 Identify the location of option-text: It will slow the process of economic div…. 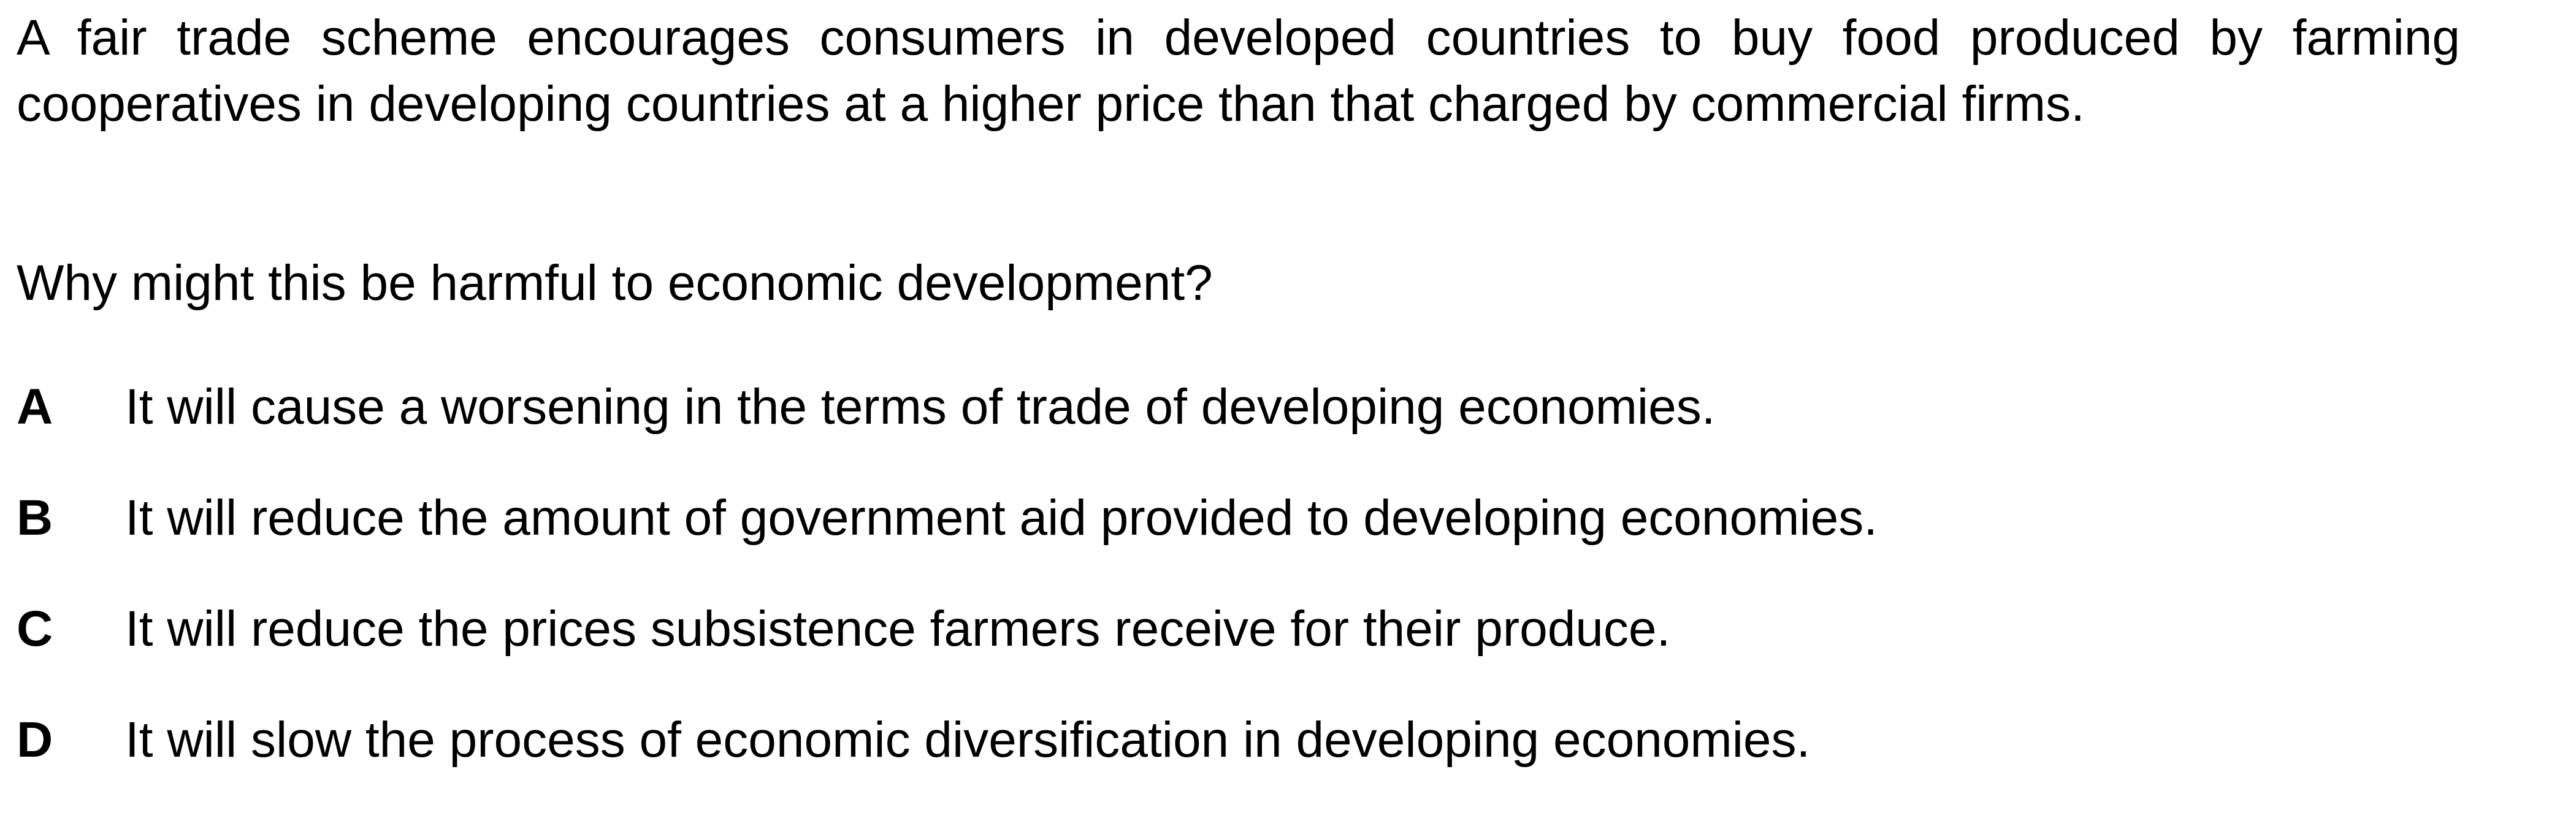
(968, 740).